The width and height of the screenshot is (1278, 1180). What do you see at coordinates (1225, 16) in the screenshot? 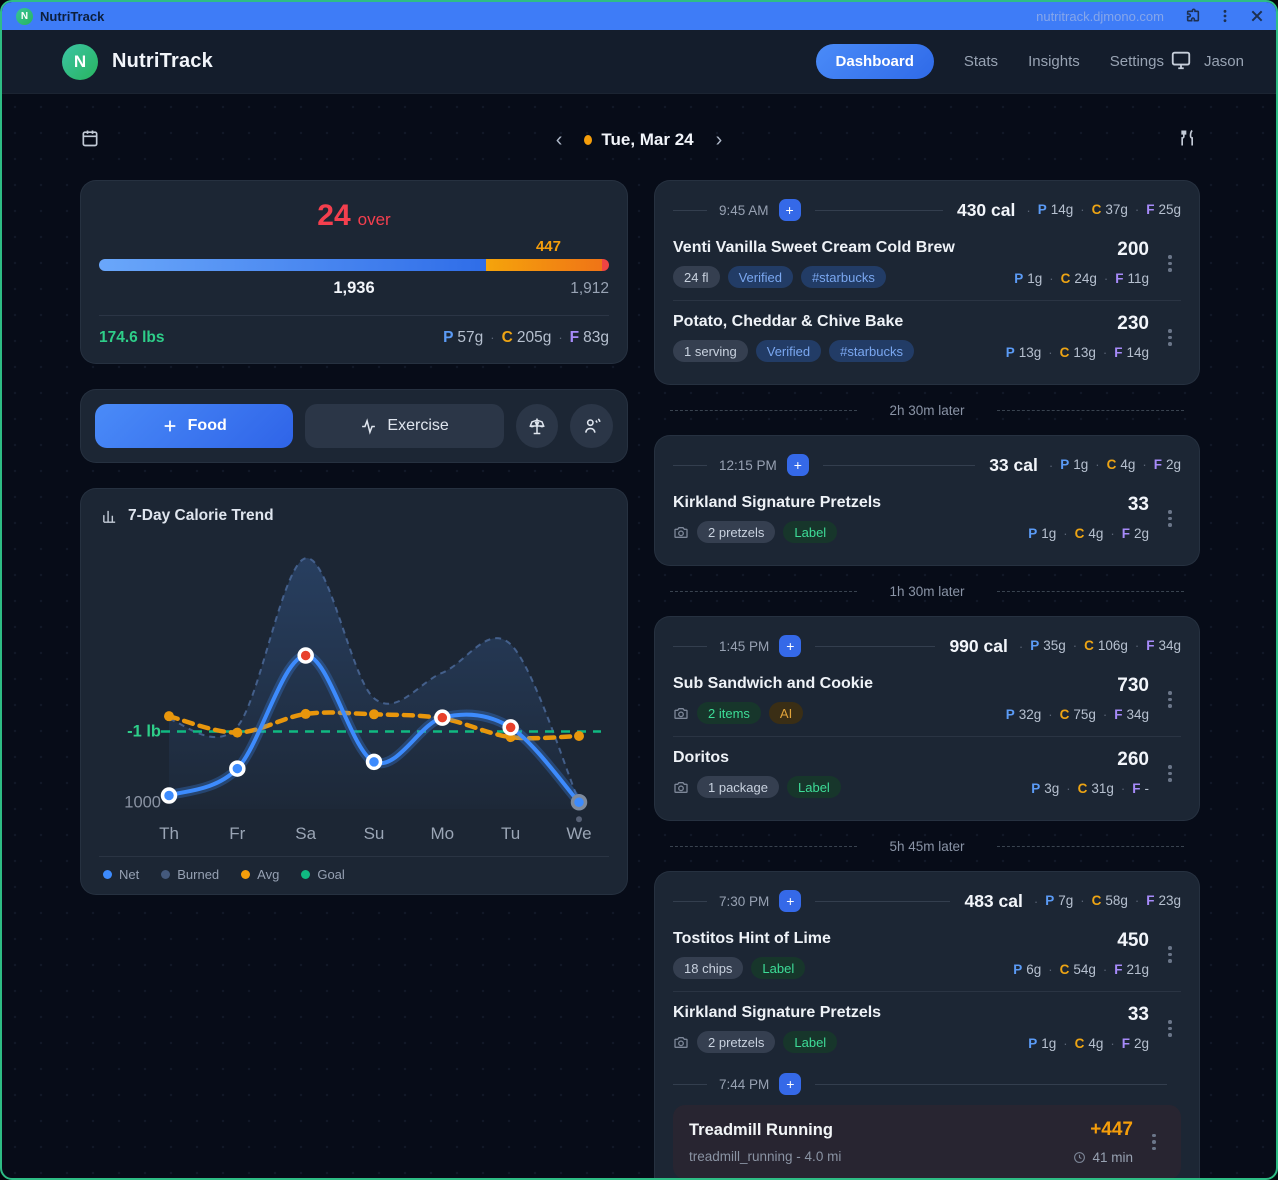
I see `browser-menu-icon` at bounding box center [1225, 16].